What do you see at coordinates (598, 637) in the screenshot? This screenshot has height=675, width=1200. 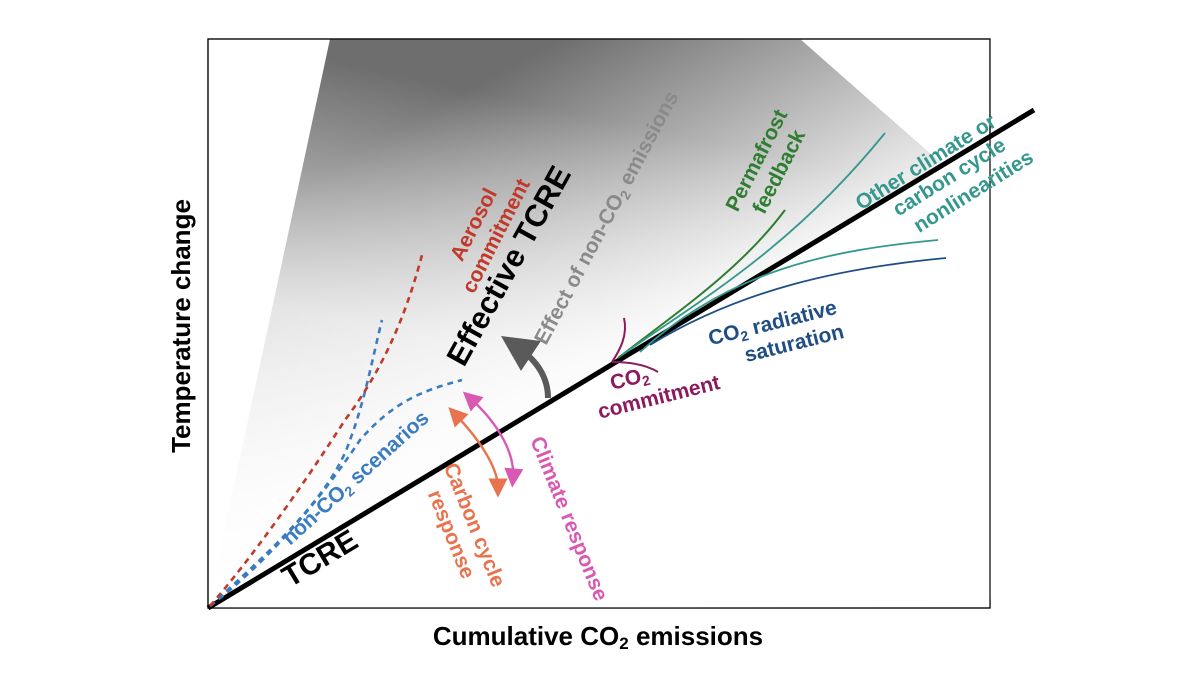 I see `x-axis-title: Cumulative CO2 emissions` at bounding box center [598, 637].